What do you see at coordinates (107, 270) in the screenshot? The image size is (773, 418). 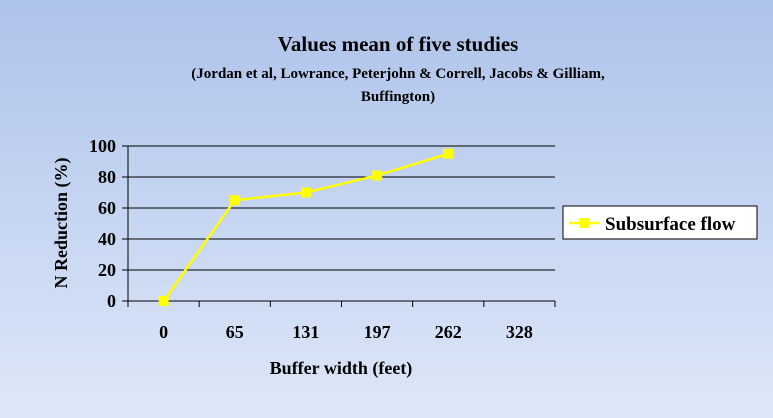 I see `y-tick-label: 20` at bounding box center [107, 270].